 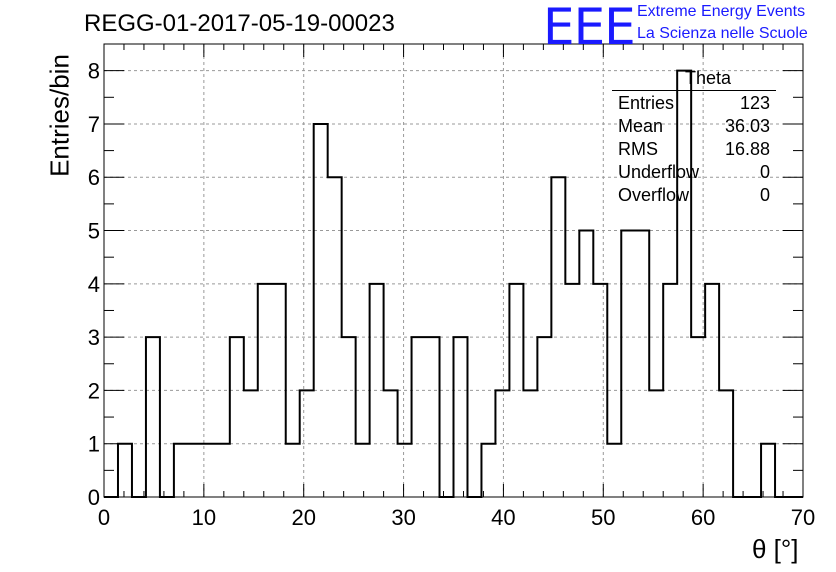 What do you see at coordinates (59, 115) in the screenshot?
I see `y-axis-label: Entries/bin` at bounding box center [59, 115].